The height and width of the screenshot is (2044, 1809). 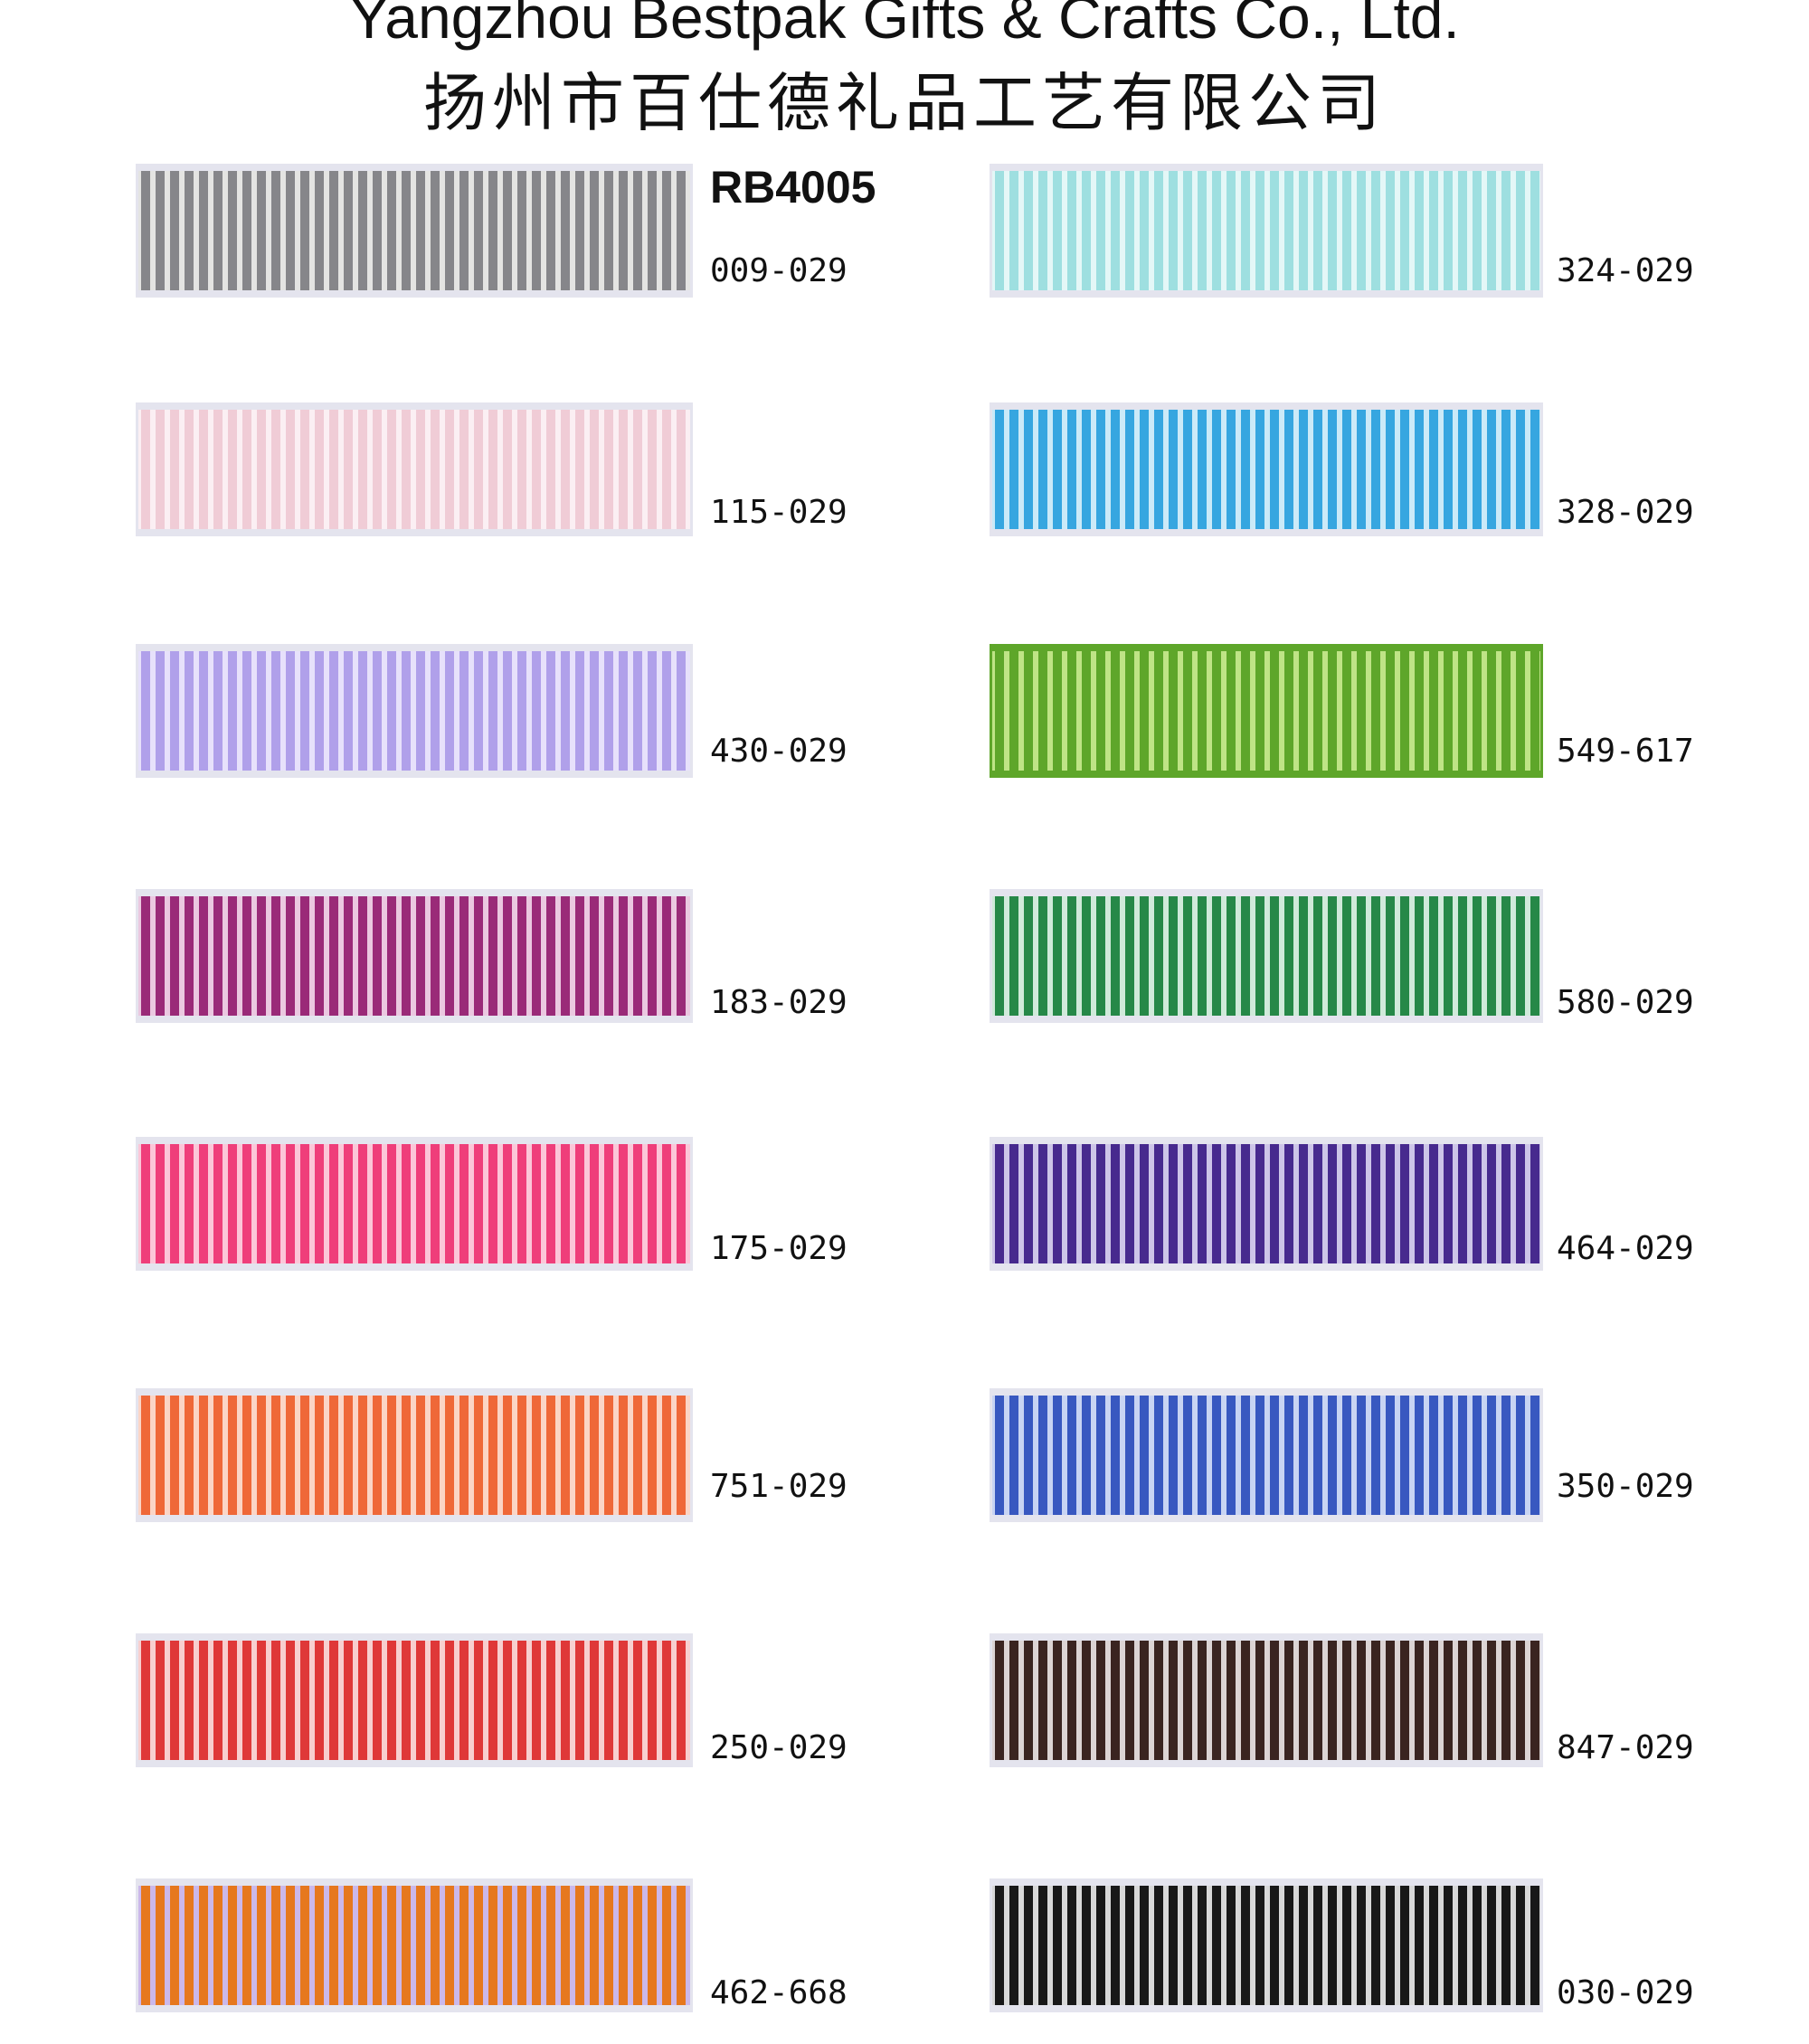 I want to click on swatch-code: 751-029, so click(x=779, y=1487).